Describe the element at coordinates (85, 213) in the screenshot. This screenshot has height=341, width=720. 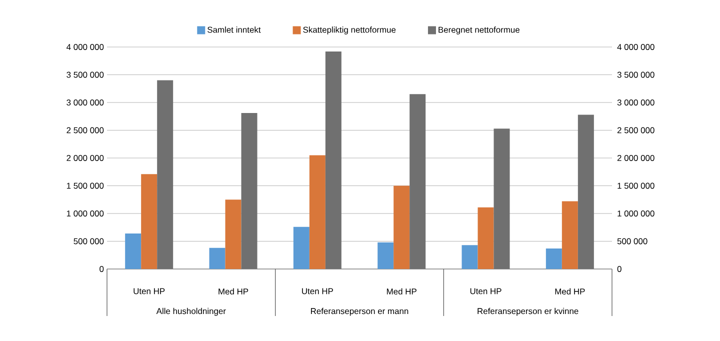
I see `y-tick-label: 1 000 000` at that location.